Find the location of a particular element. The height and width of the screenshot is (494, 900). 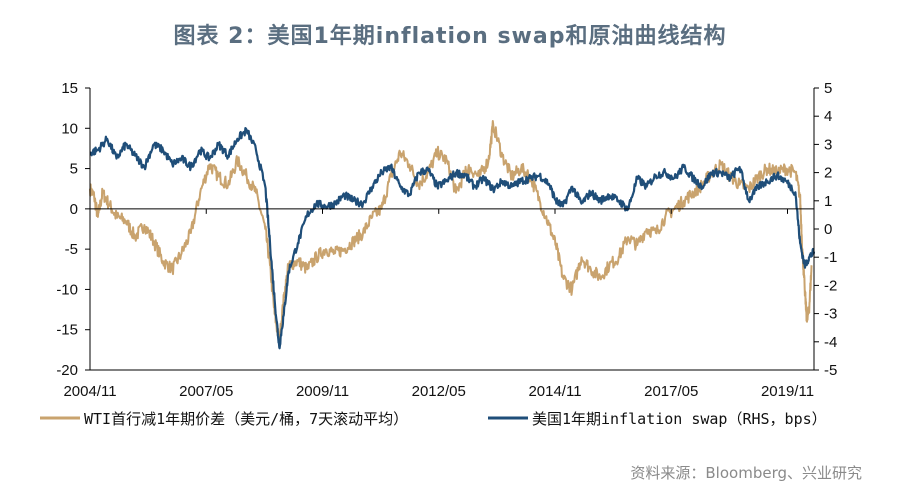

y-right-tick-label: -1 is located at coordinates (830, 257).